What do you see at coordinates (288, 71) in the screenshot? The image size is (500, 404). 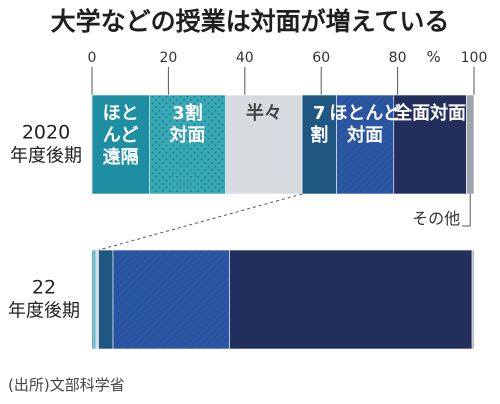 I see `x-axis: 0 20 40 60 80% 100` at bounding box center [288, 71].